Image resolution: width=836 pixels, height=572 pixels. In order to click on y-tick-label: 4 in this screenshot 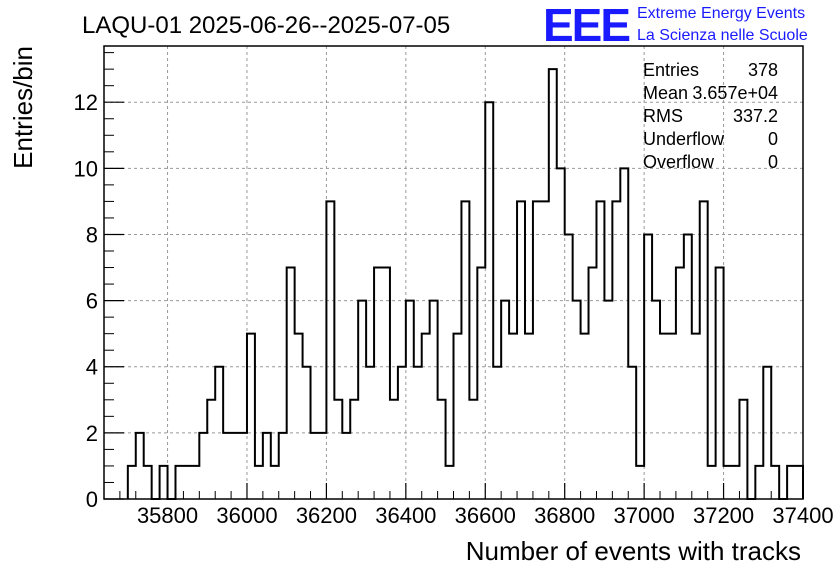, I will do `click(92, 367)`.